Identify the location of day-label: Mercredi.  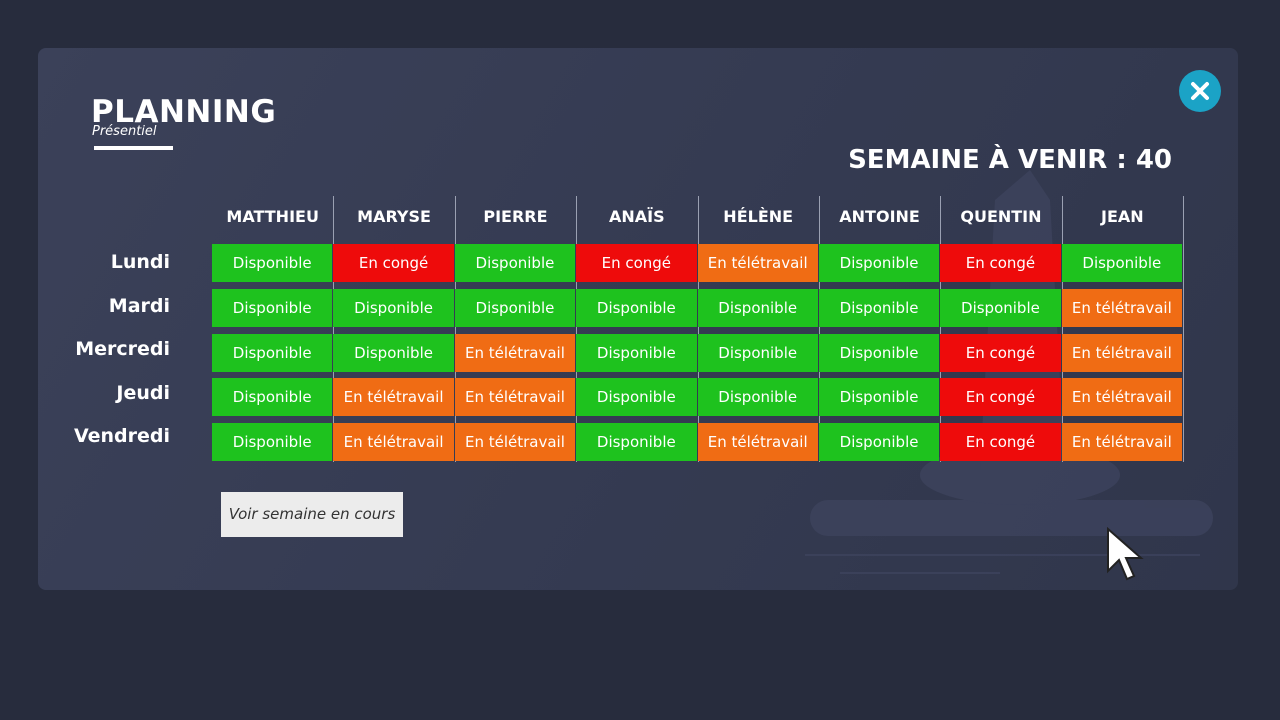
(122, 349).